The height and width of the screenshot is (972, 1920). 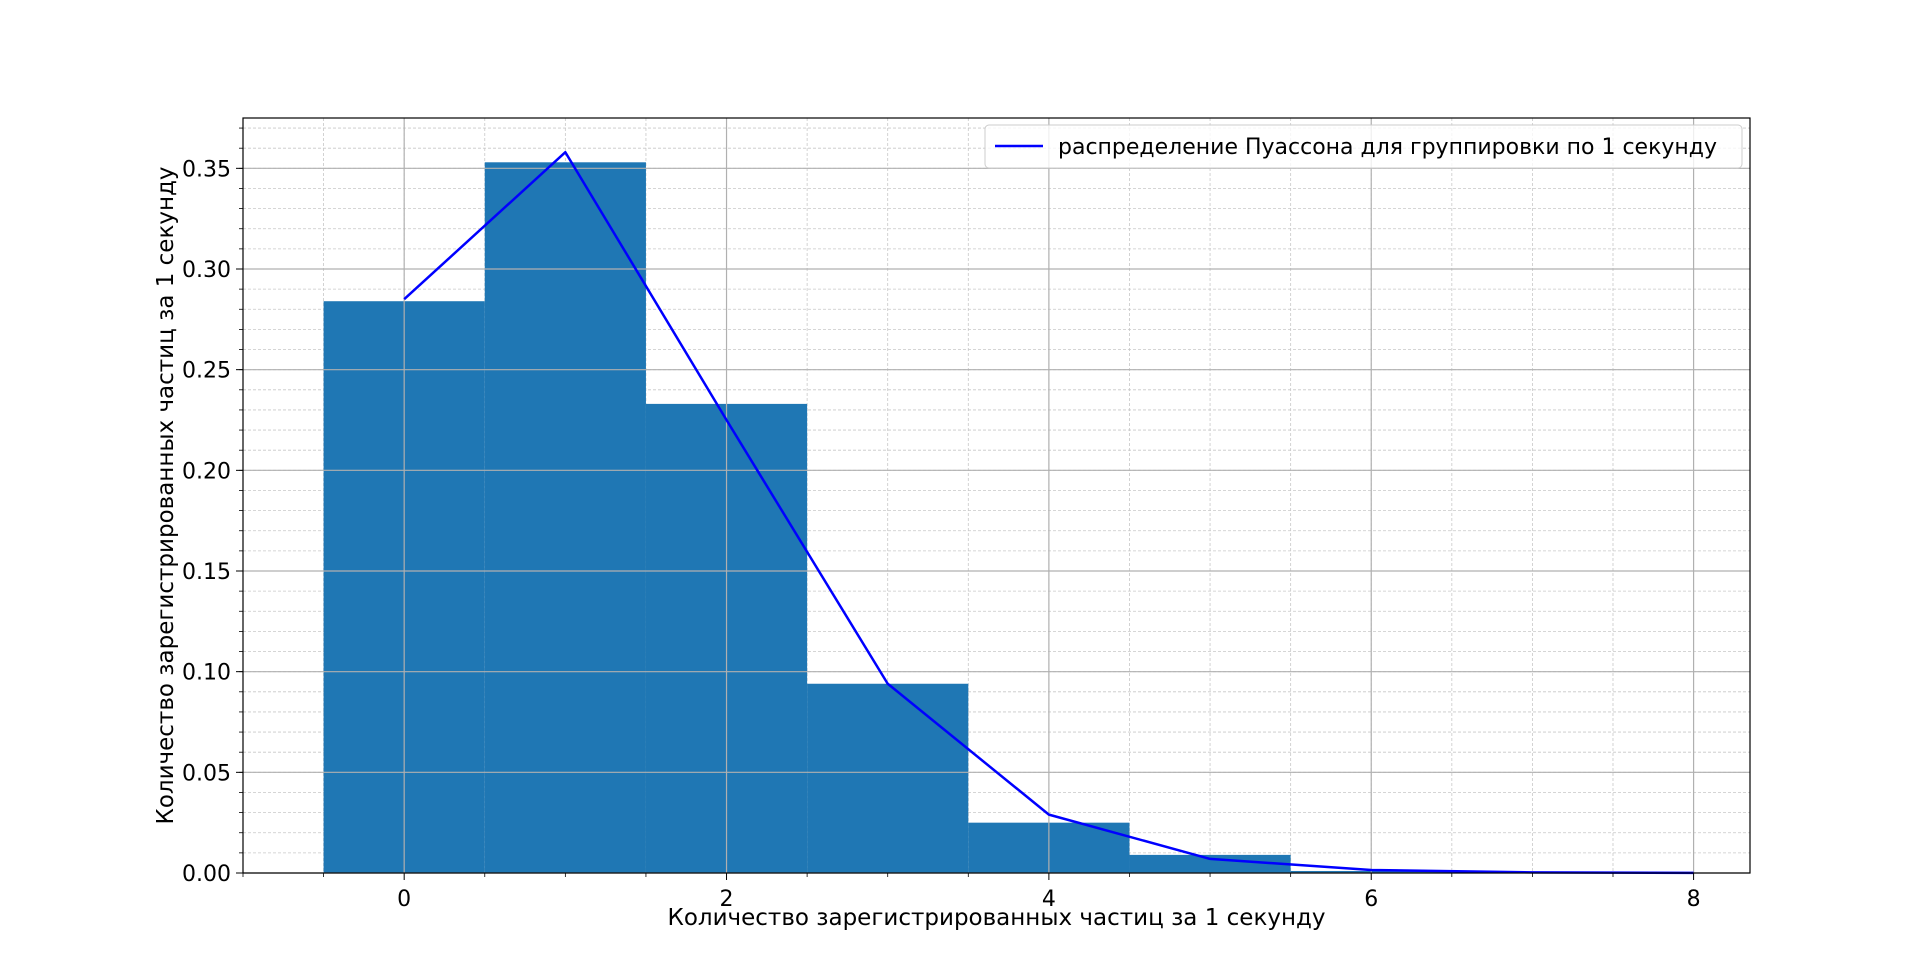 I want to click on y-axis-ticks: 0.00 0.05 0.10 0.15 0.20 0.25 0.30 0.35, so click(x=212, y=507).